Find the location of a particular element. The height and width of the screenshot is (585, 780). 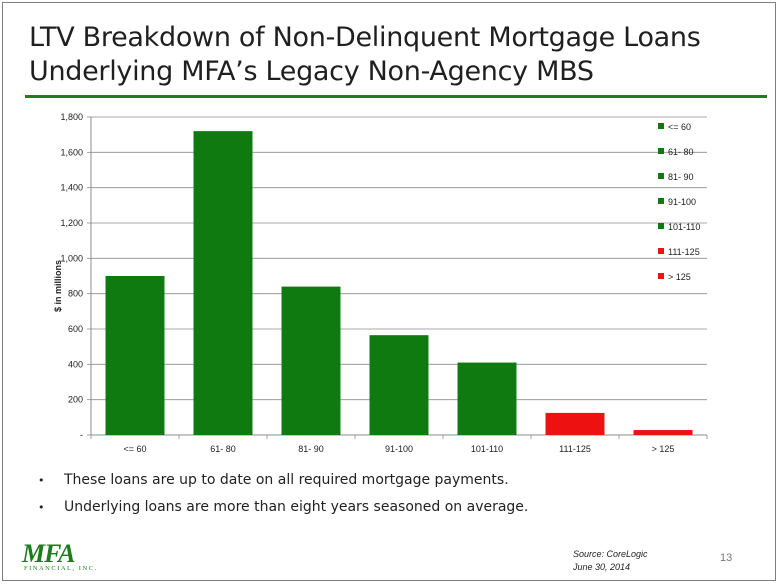

x-tick-label: > 125 is located at coordinates (663, 449).